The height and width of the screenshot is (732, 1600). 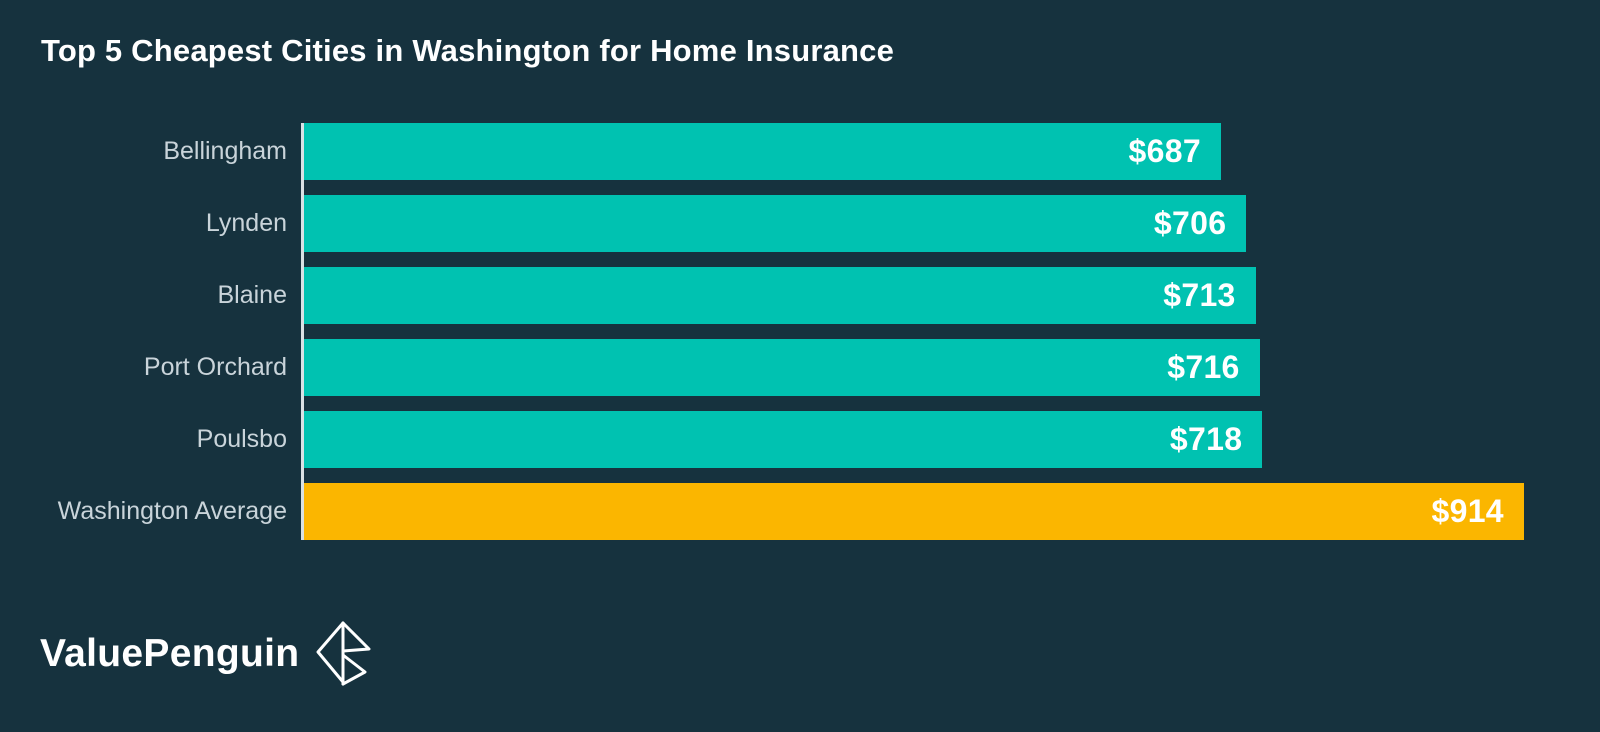 I want to click on bar: $713, so click(x=780, y=295).